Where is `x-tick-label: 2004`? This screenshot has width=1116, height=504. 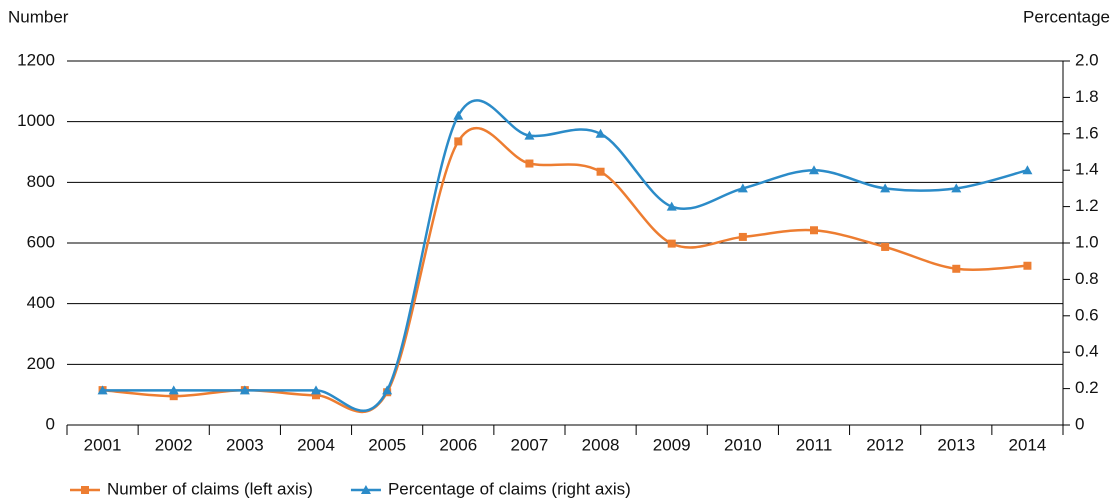
x-tick-label: 2004 is located at coordinates (316, 444).